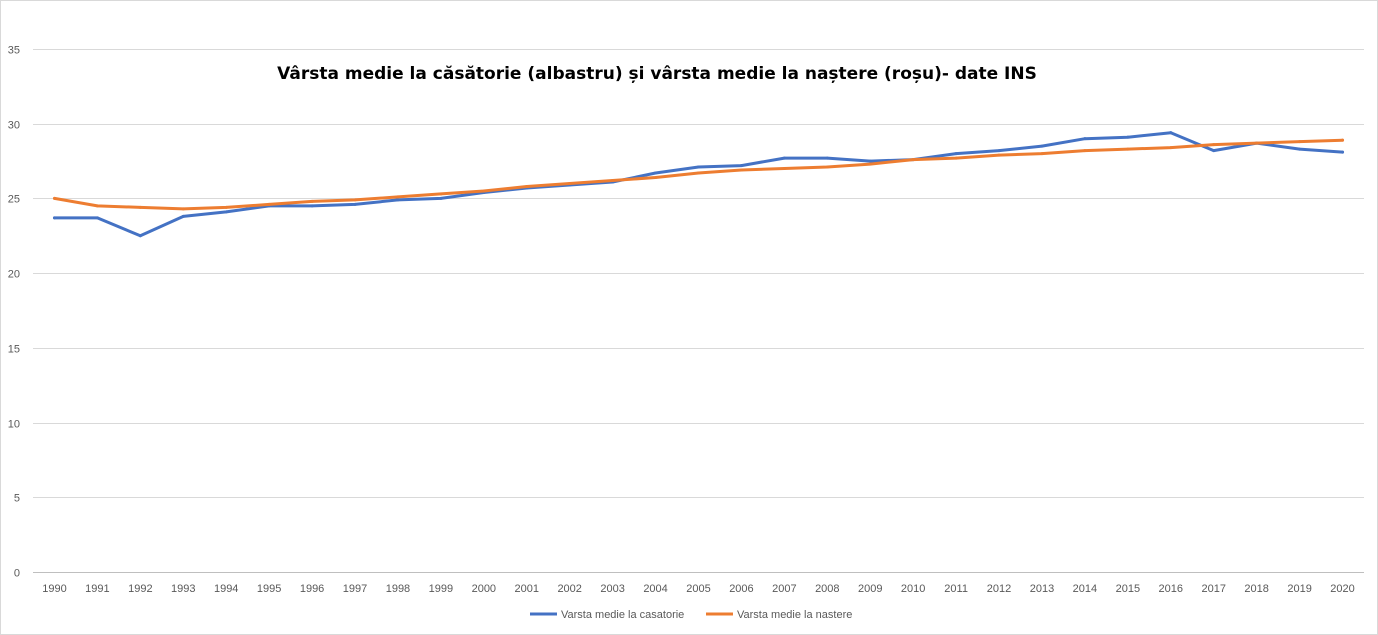 The height and width of the screenshot is (635, 1378). I want to click on x-tick-label: 1994, so click(226, 589).